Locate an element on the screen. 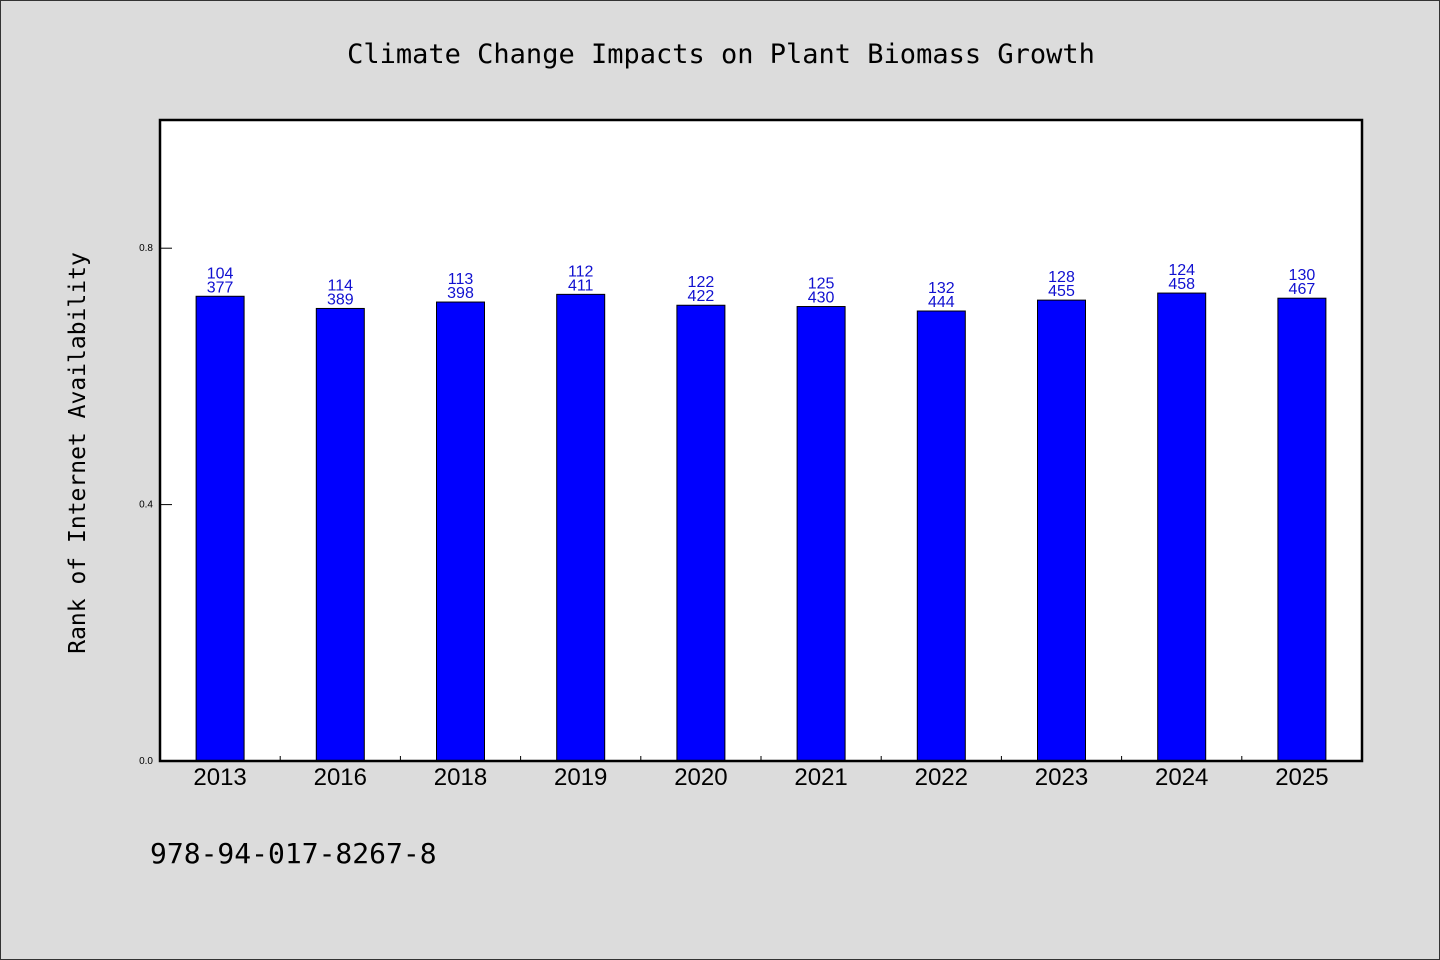 This screenshot has height=960, width=1440. x-tick-label-2016: 2016 is located at coordinates (340, 777).